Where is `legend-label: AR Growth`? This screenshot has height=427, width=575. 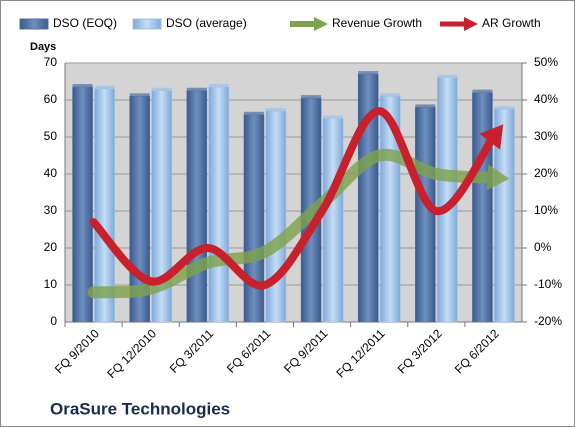
legend-label: AR Growth is located at coordinates (511, 23).